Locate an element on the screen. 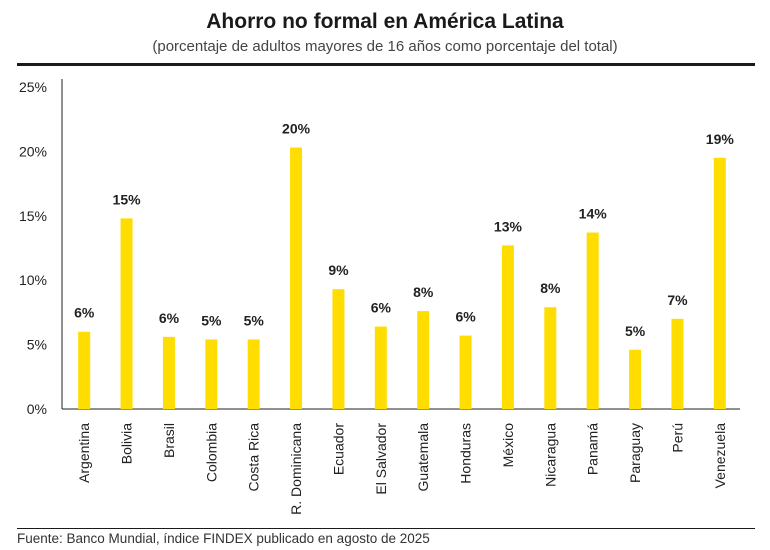 Image resolution: width=770 pixels, height=550 pixels. data-label: 7% is located at coordinates (677, 300).